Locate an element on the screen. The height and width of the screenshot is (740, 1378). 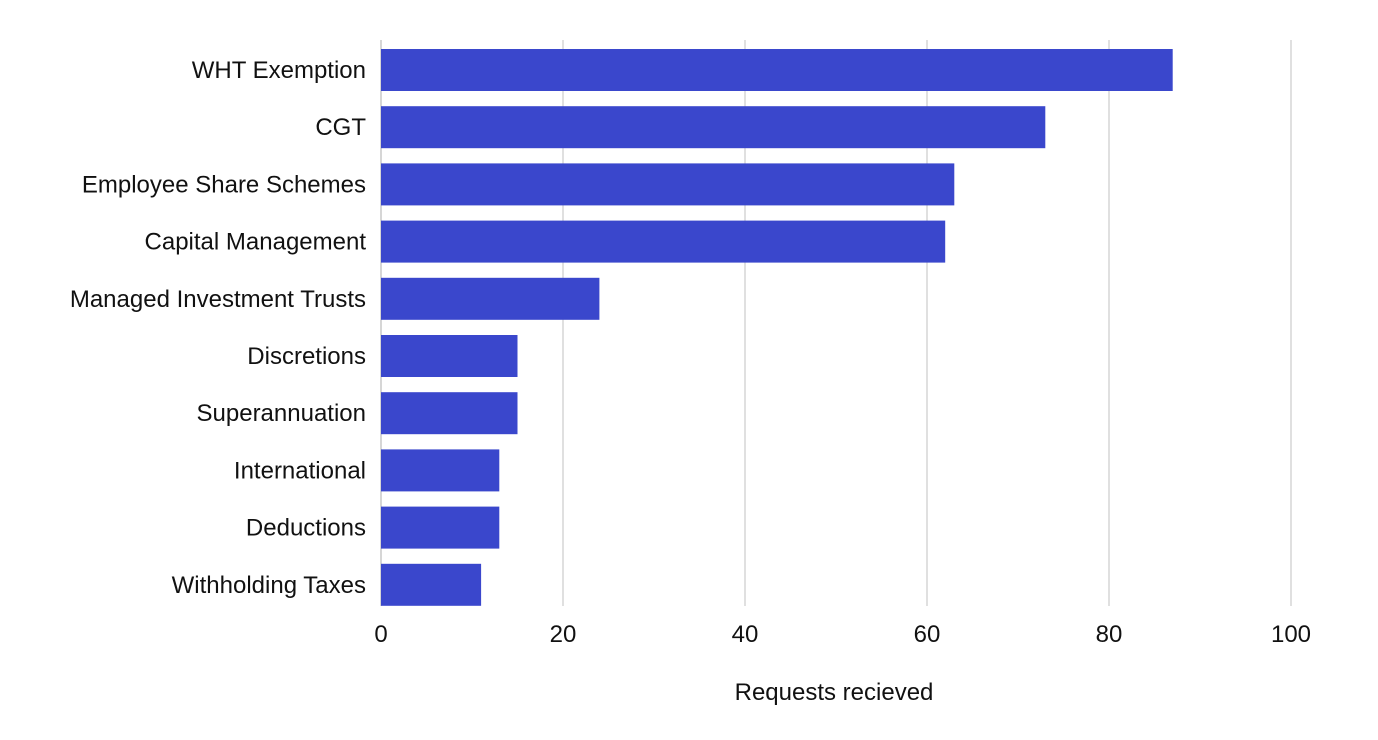
x-tick-label: 100 is located at coordinates (1291, 634).